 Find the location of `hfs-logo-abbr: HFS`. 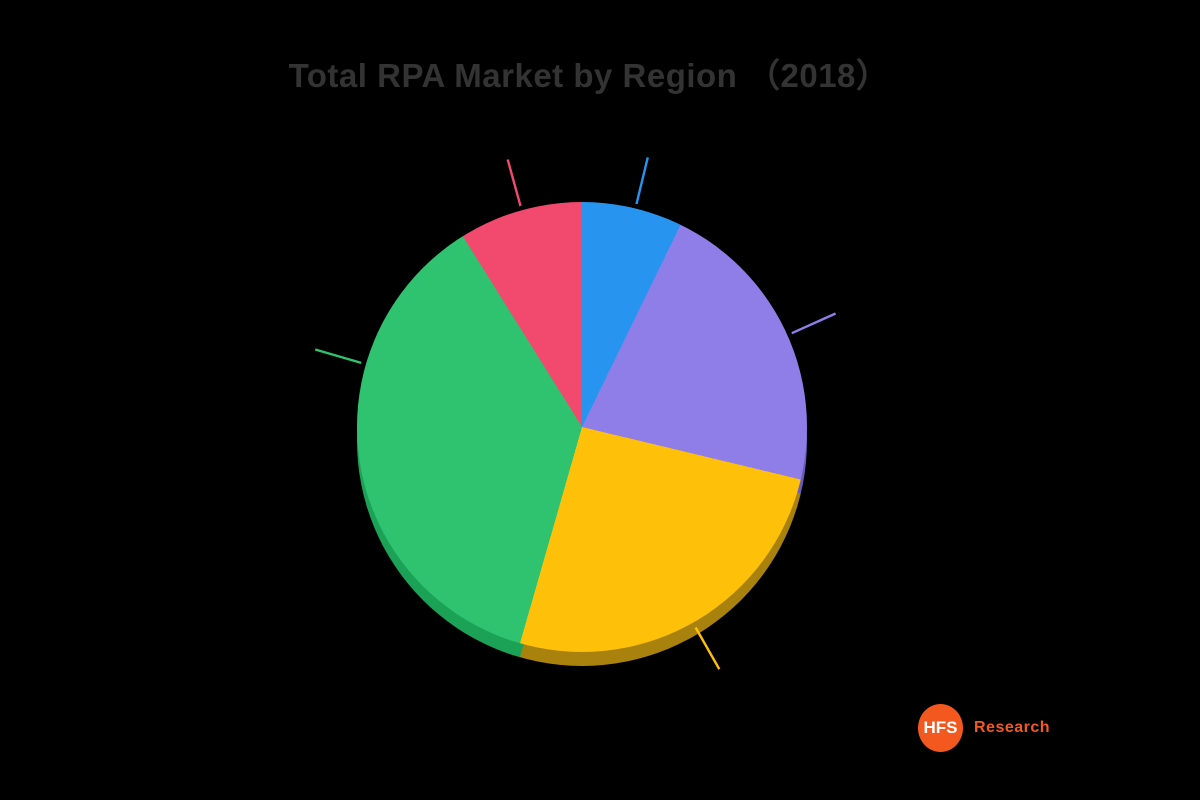

hfs-logo-abbr: HFS is located at coordinates (940, 727).